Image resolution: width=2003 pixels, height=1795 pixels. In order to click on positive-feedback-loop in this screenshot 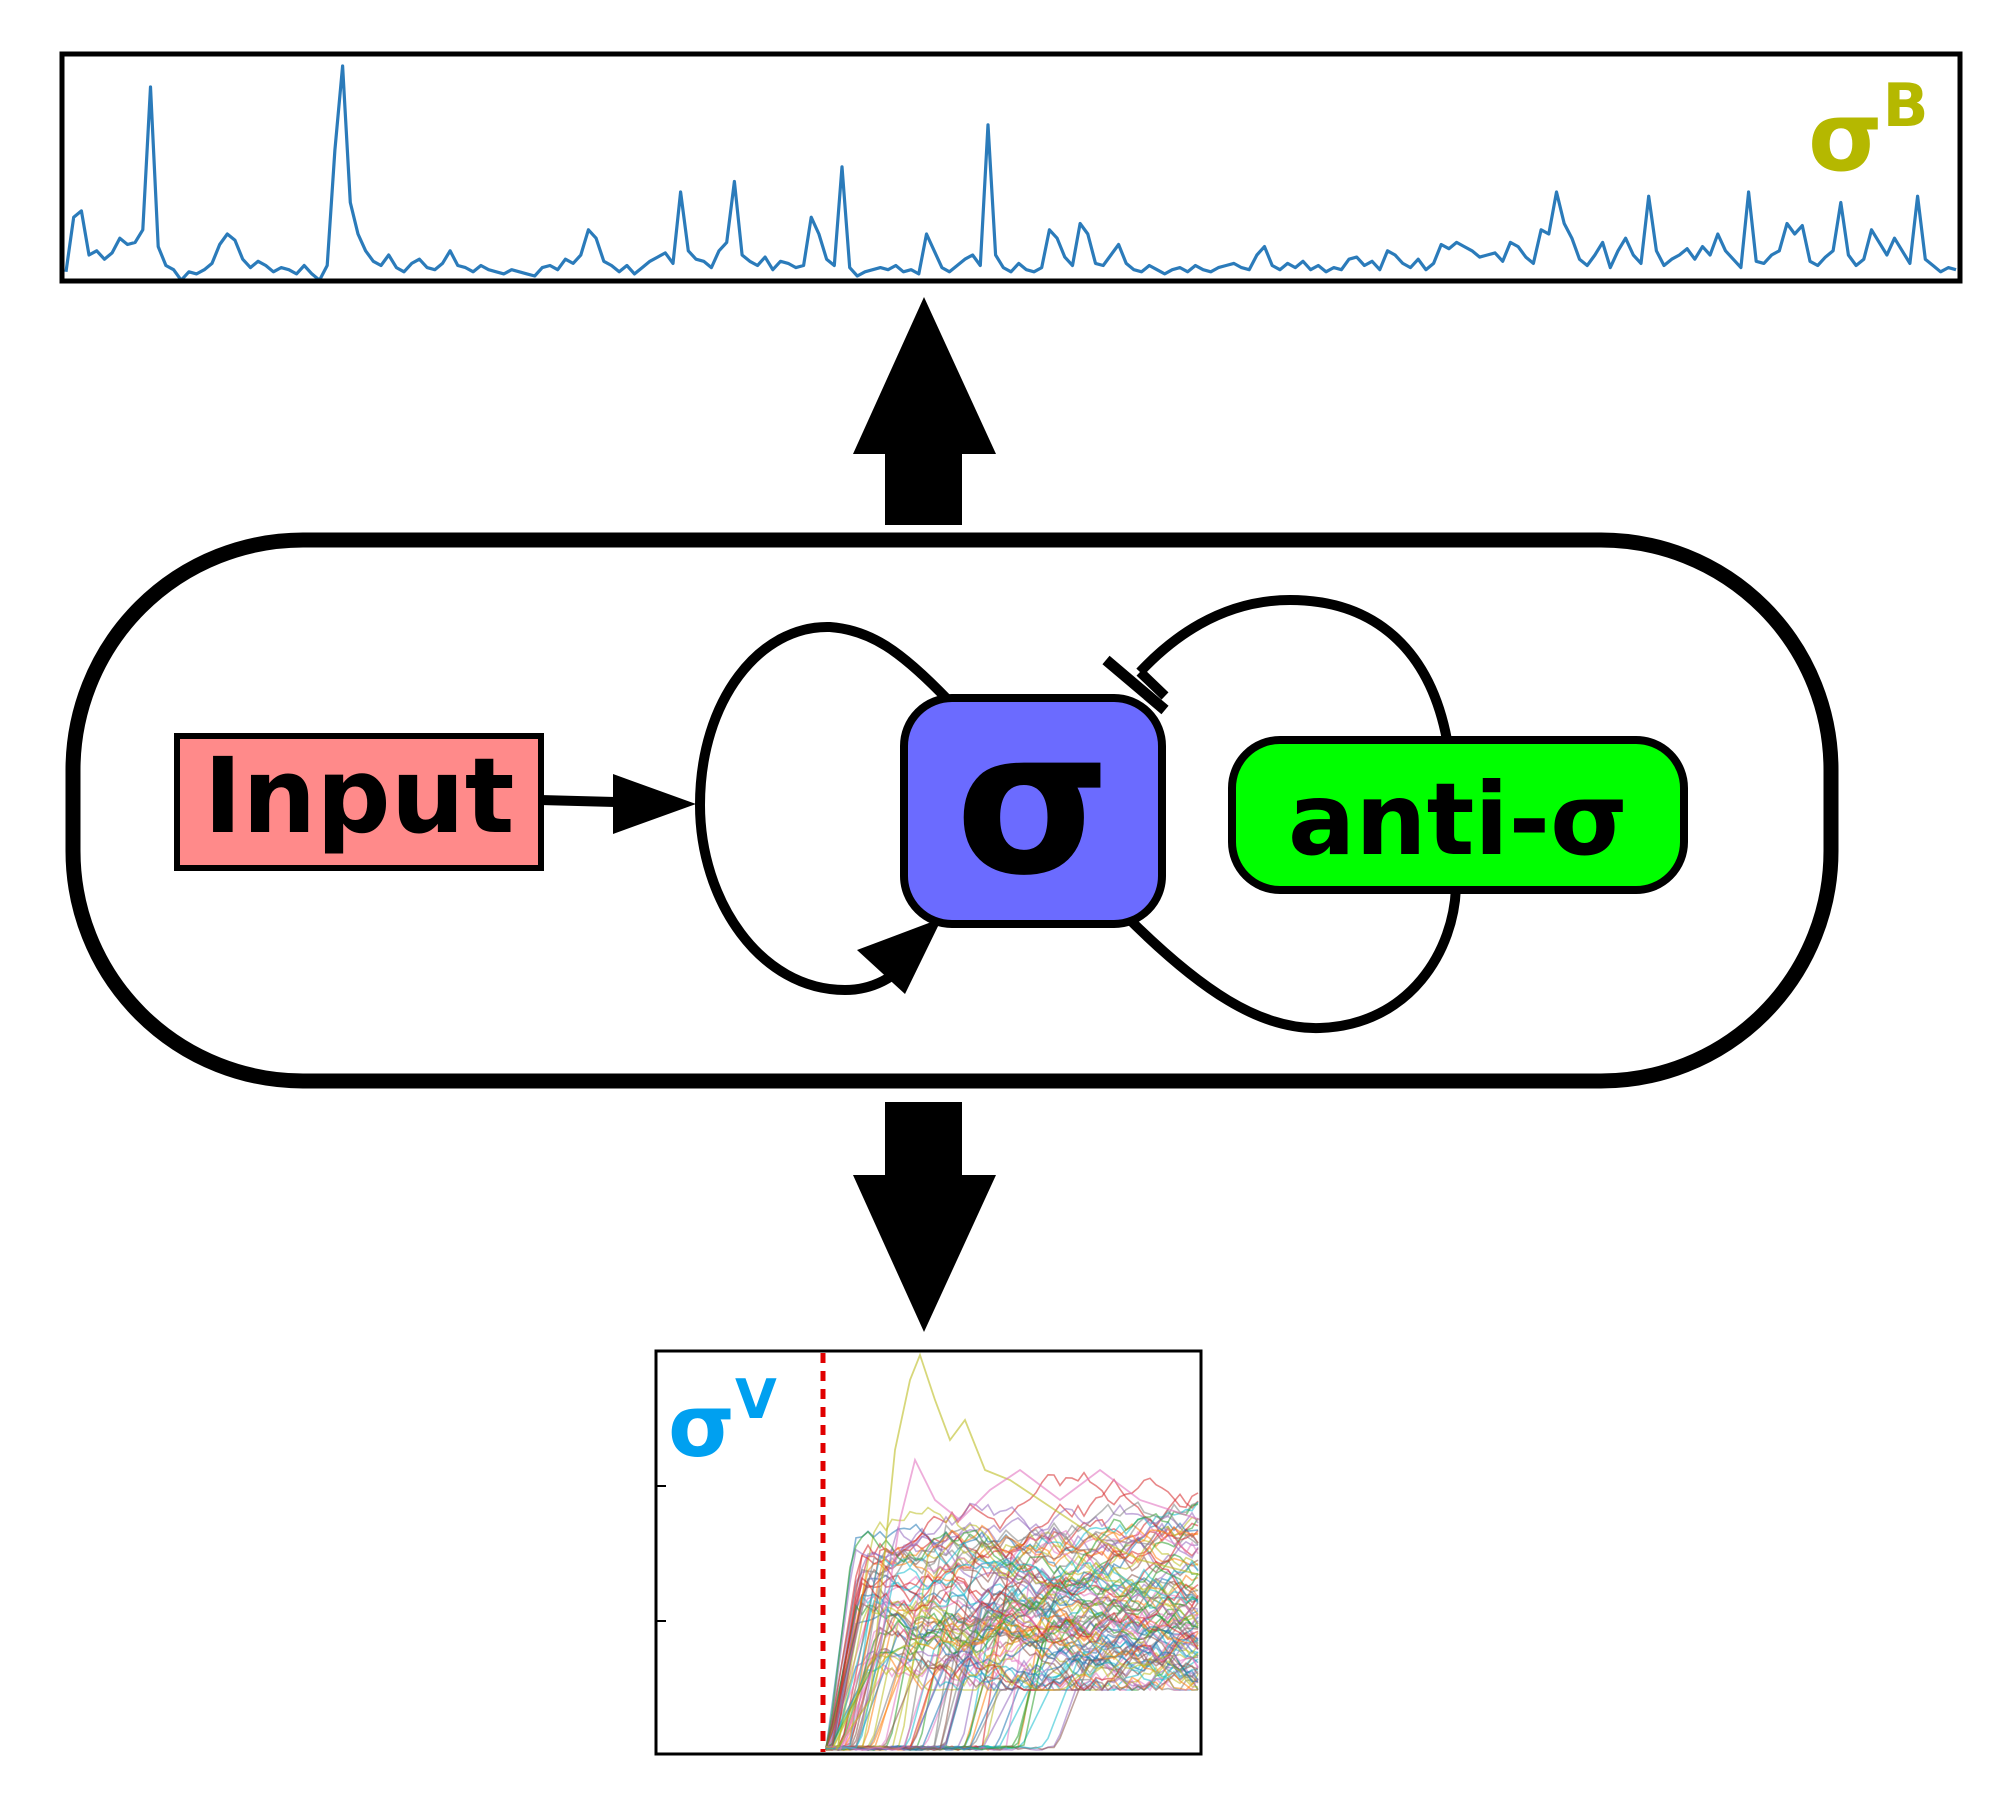, I will do `click(823, 808)`.